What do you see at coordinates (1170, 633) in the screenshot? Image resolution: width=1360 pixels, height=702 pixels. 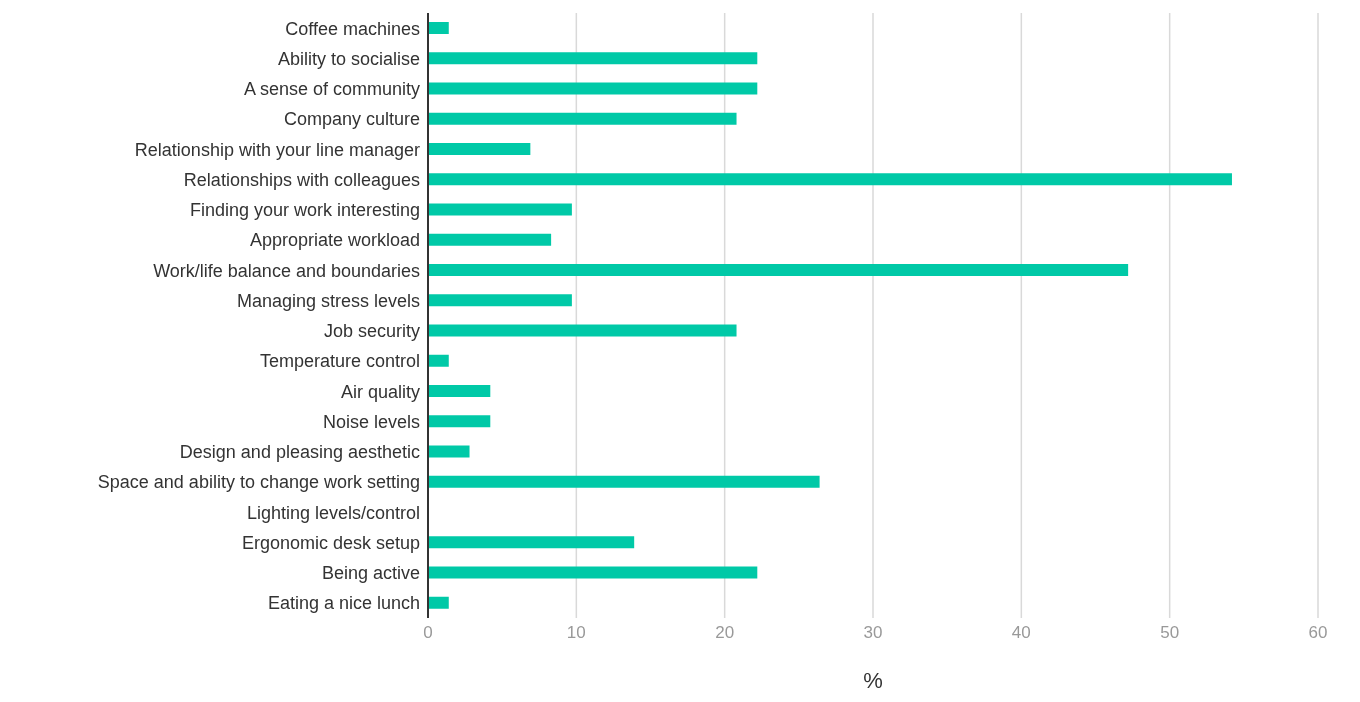 I see `x-tick-label: 50` at bounding box center [1170, 633].